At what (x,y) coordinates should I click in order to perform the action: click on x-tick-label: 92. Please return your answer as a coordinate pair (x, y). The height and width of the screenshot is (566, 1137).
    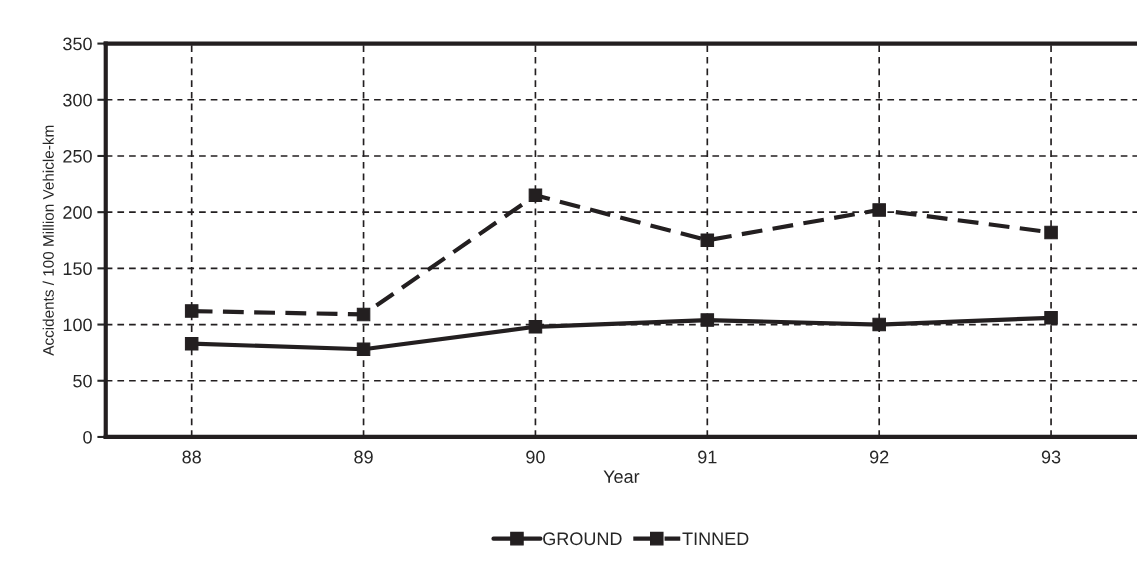
    Looking at the image, I should click on (879, 457).